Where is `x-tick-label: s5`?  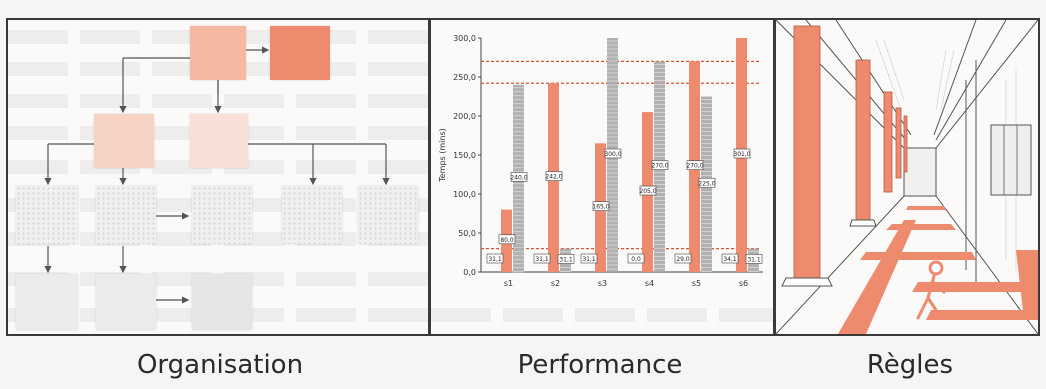 x-tick-label: s5 is located at coordinates (696, 283).